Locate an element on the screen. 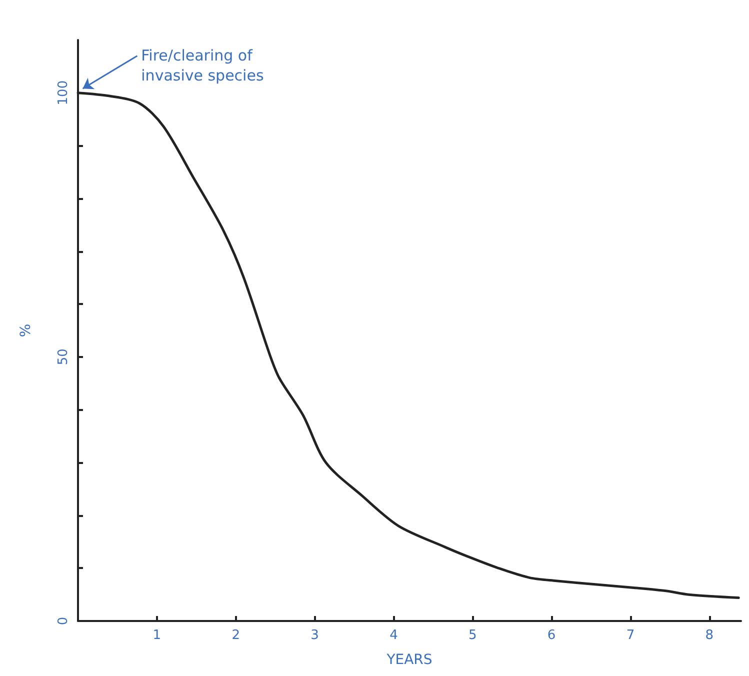 Image resolution: width=749 pixels, height=676 pixels. y-tick-label: 100 is located at coordinates (63, 93).